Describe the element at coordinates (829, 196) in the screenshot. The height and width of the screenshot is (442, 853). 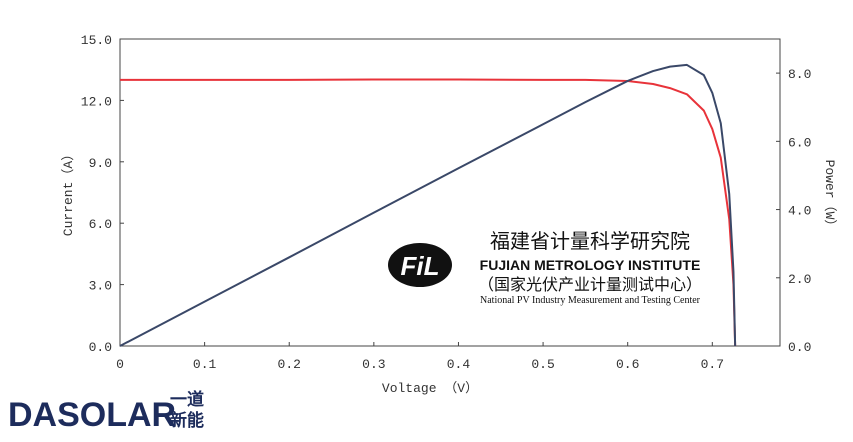
I see `y2-axis-label: Power（W）` at that location.